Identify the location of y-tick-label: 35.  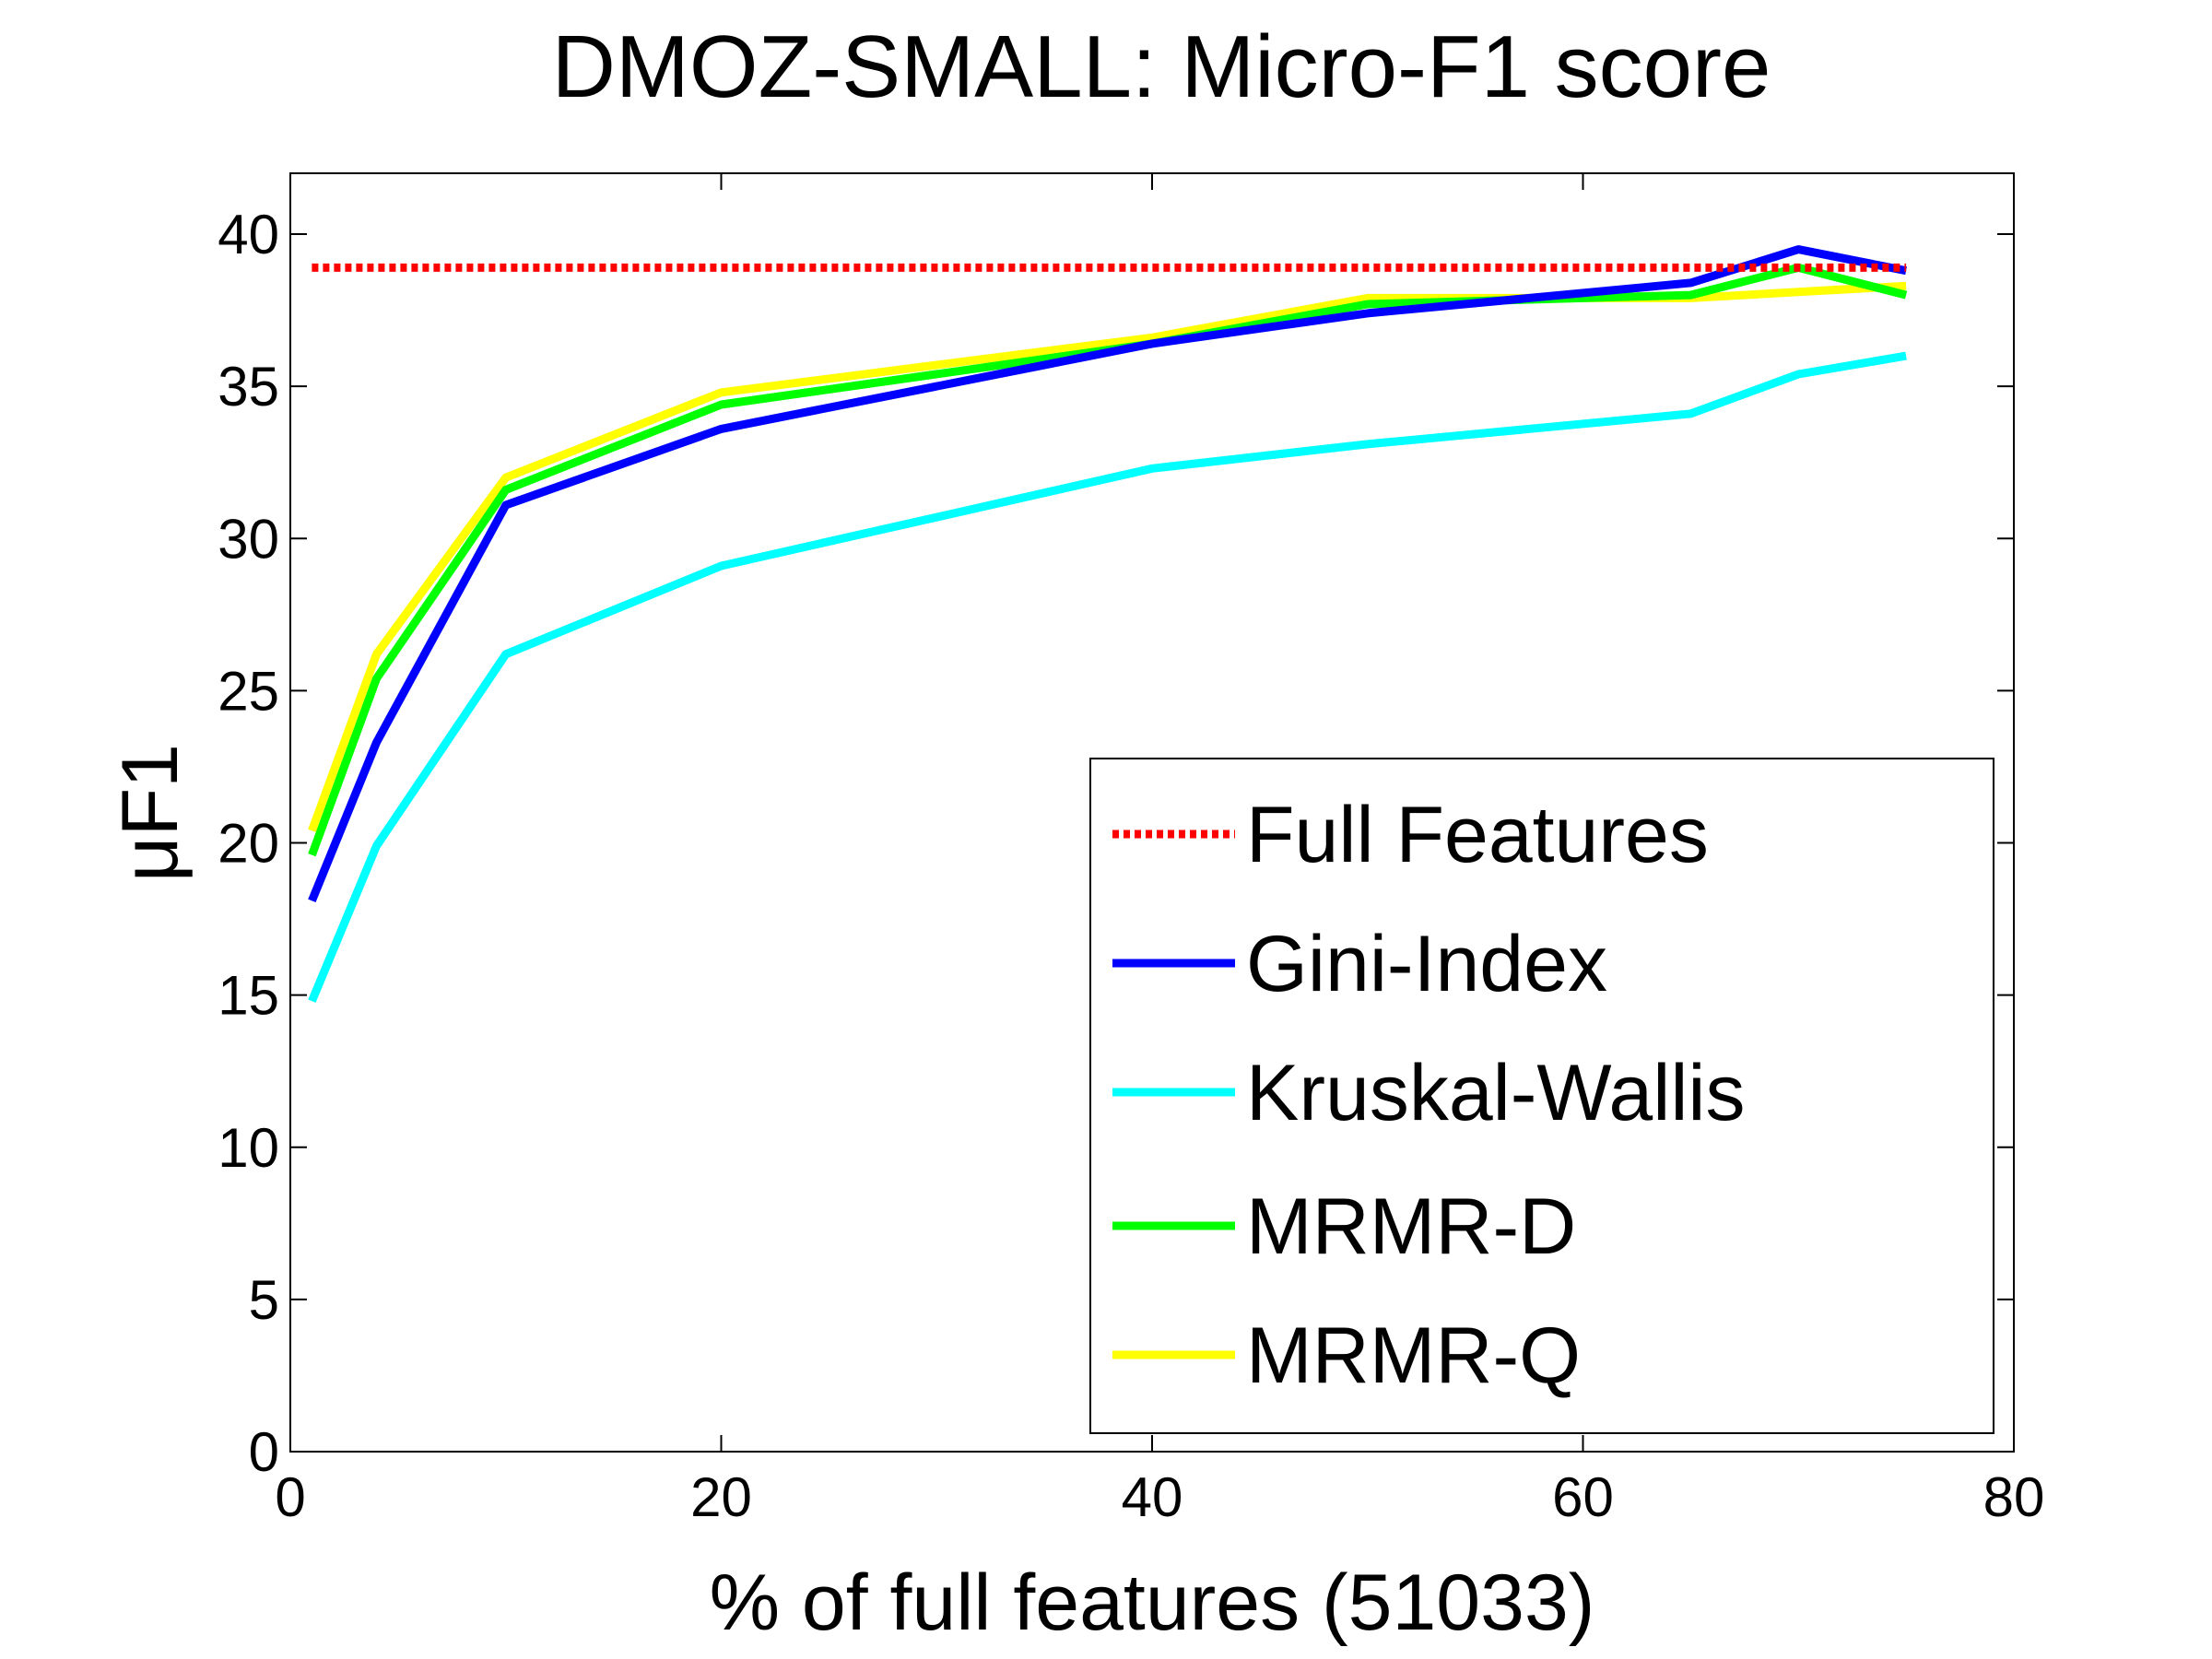
(248, 387).